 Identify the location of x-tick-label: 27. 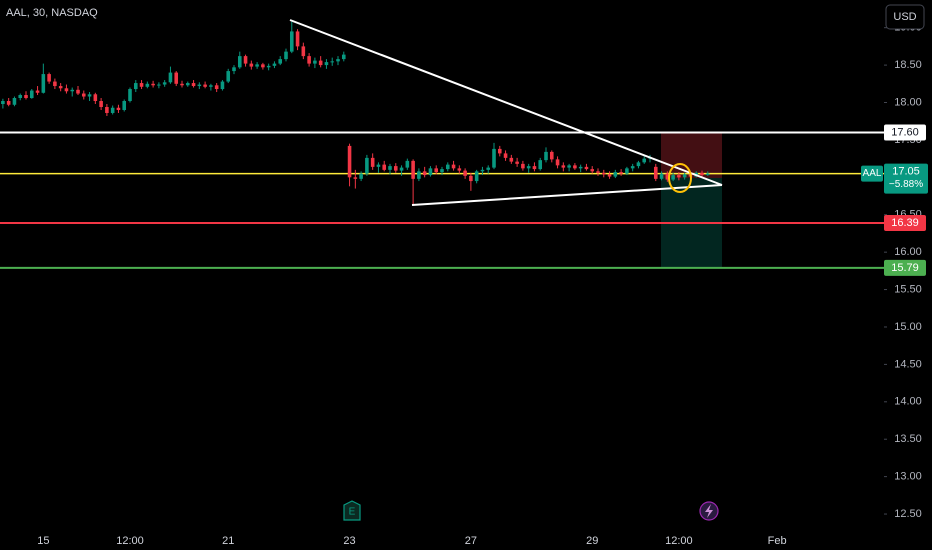
(471, 541).